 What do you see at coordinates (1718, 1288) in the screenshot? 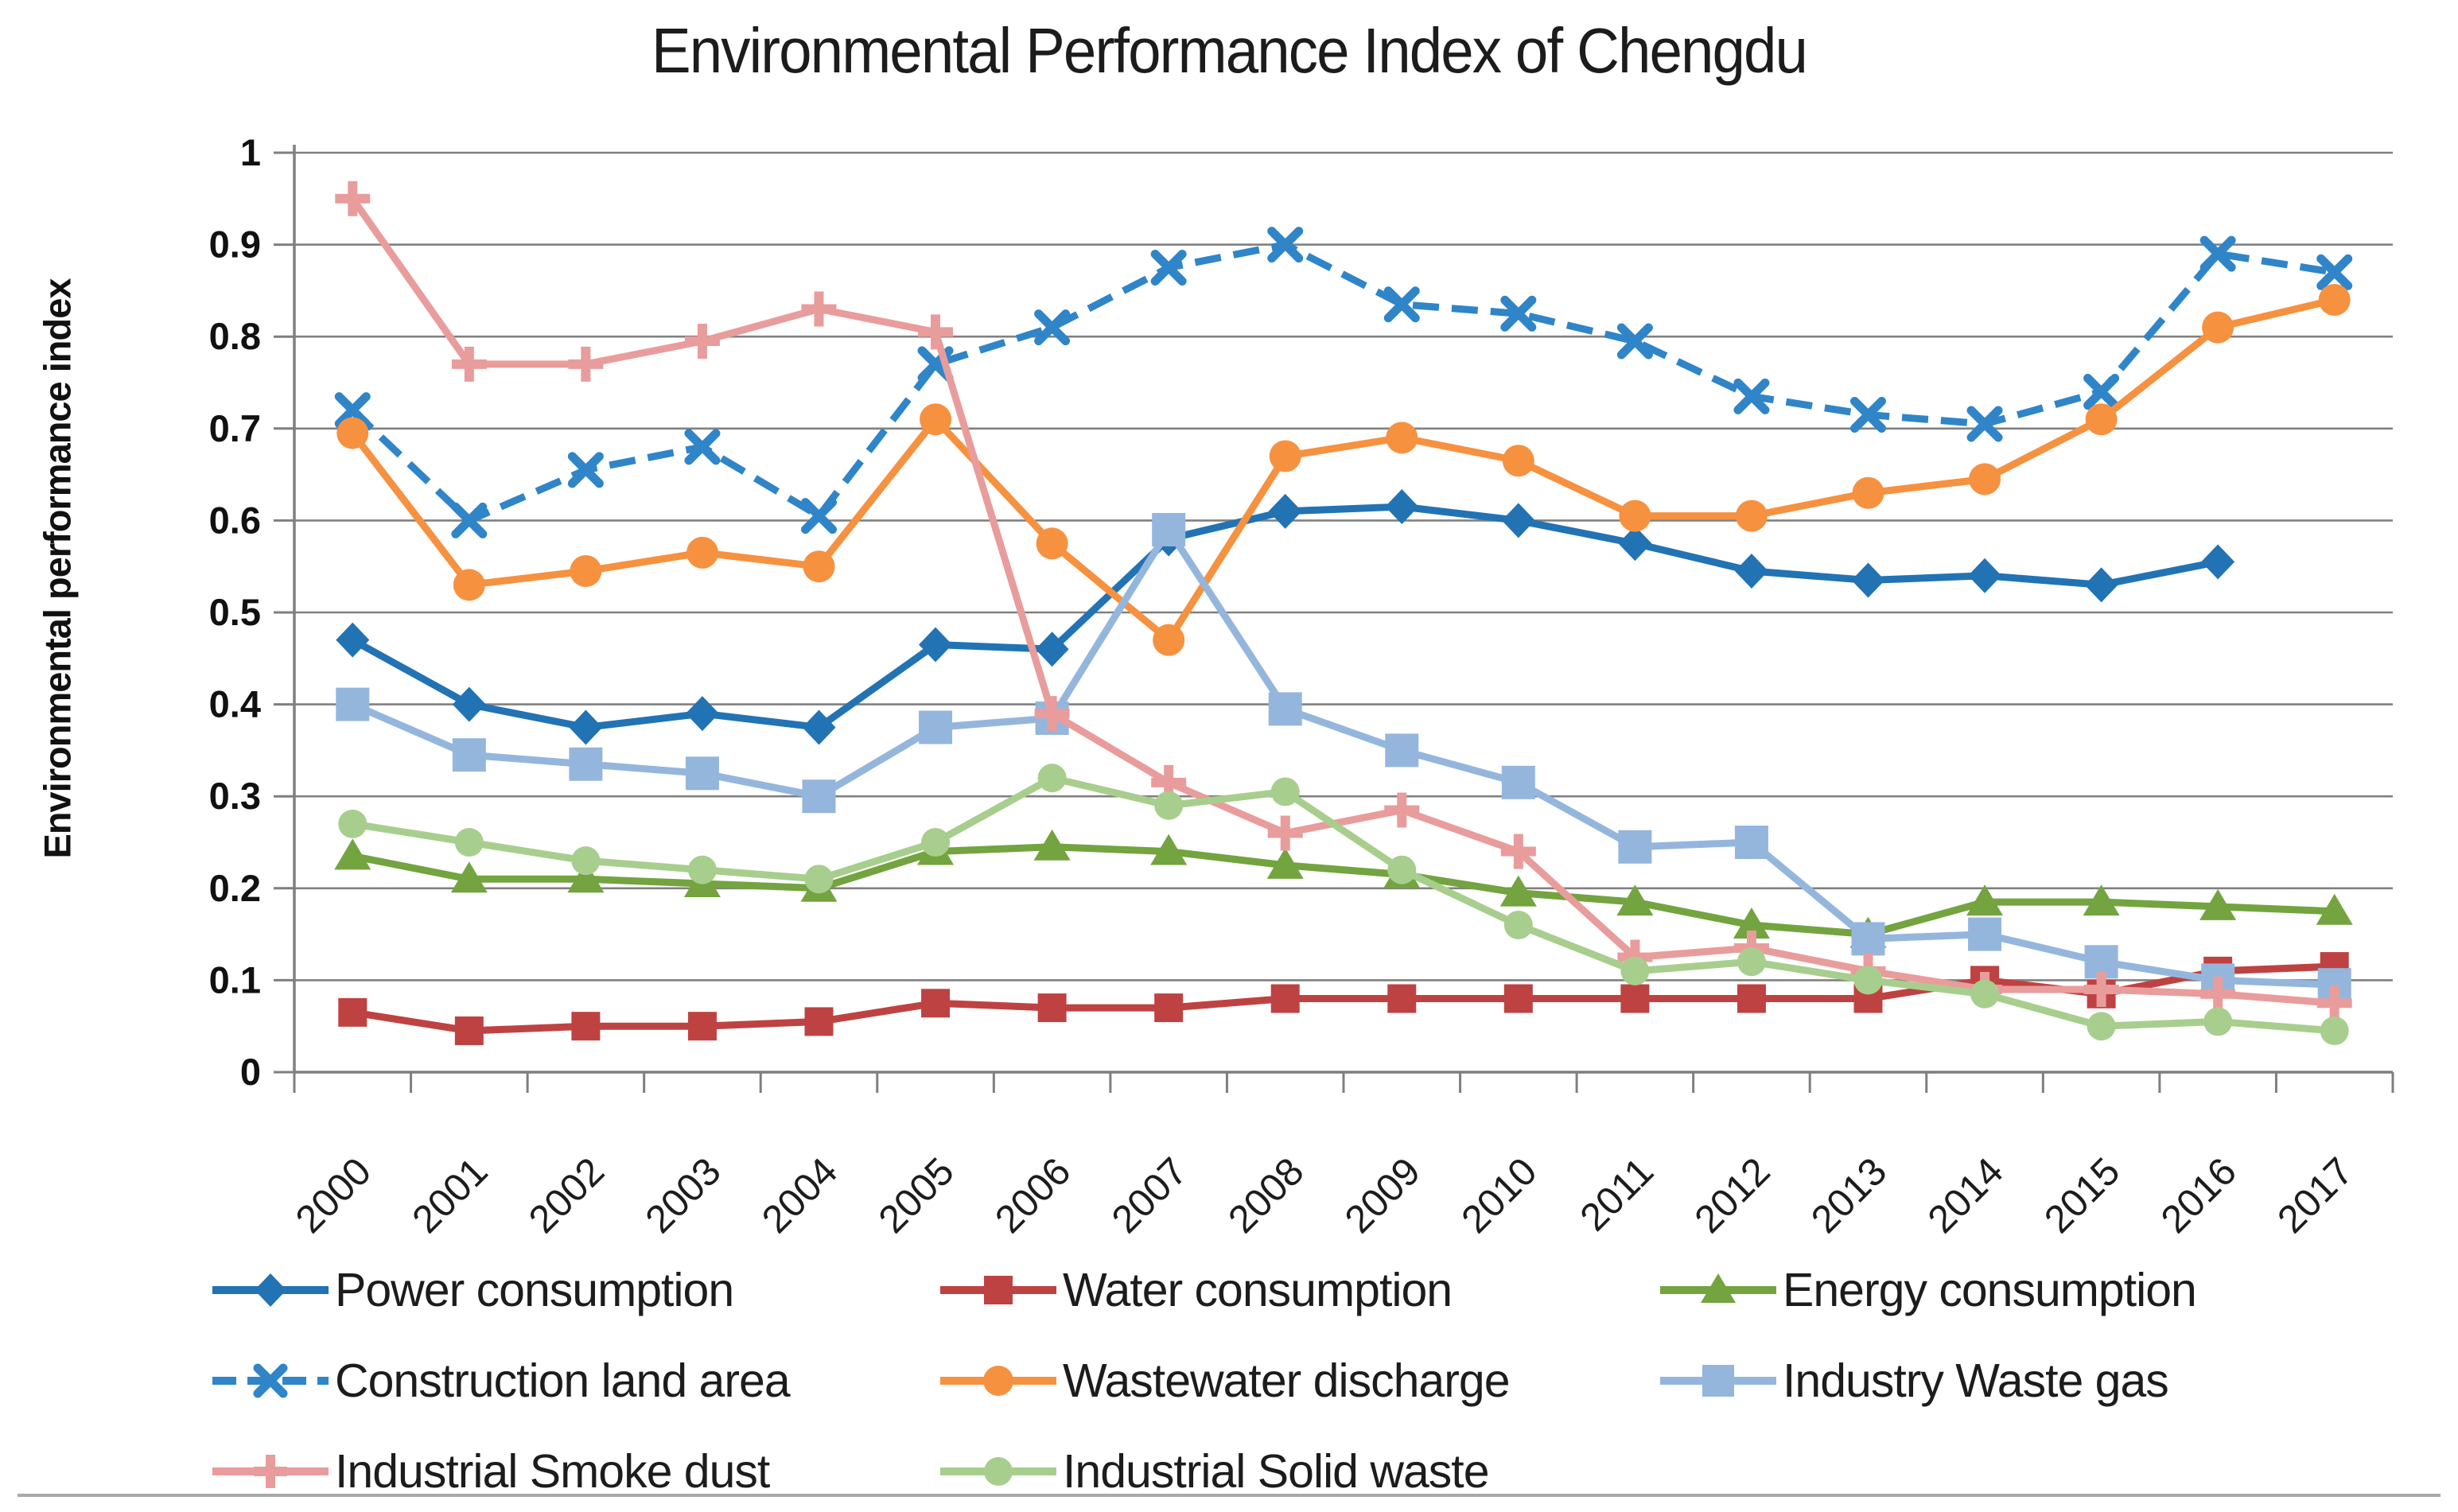
I see `triangle-icon` at bounding box center [1718, 1288].